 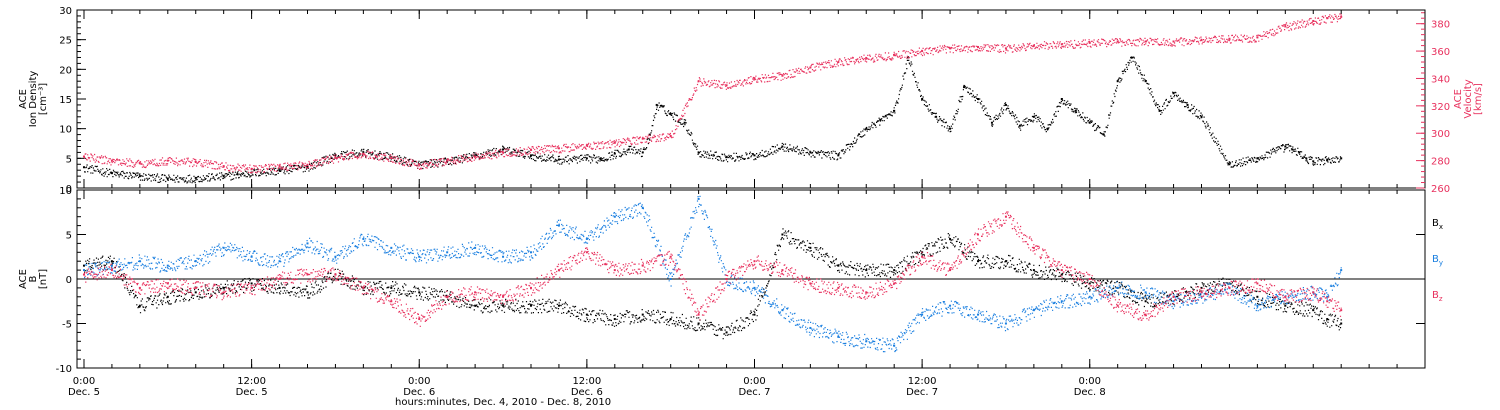 I want to click on field-tick-label: -5, so click(x=67, y=325).